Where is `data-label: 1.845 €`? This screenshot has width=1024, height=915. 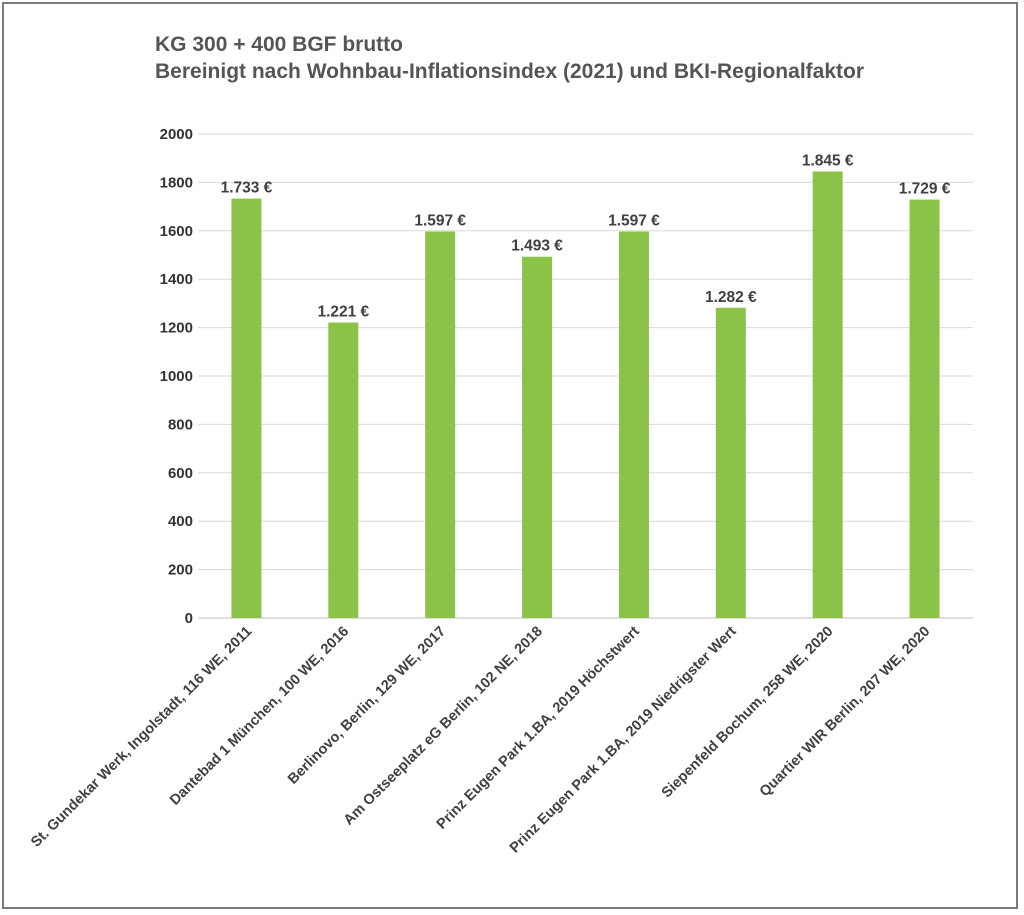
data-label: 1.845 € is located at coordinates (828, 161).